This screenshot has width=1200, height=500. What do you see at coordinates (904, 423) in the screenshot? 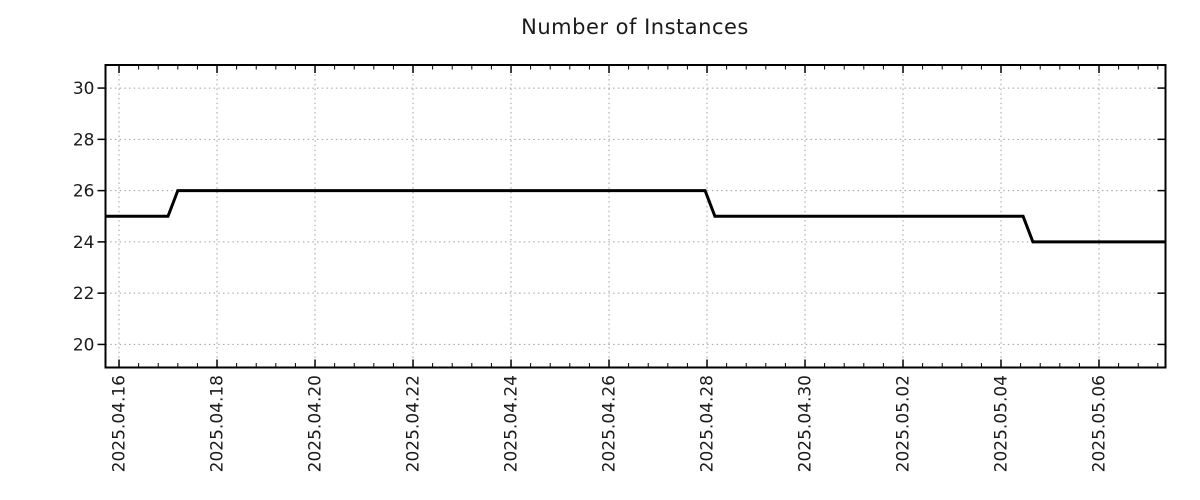
I see `x-tick-label: 2025.05.02` at bounding box center [904, 423].